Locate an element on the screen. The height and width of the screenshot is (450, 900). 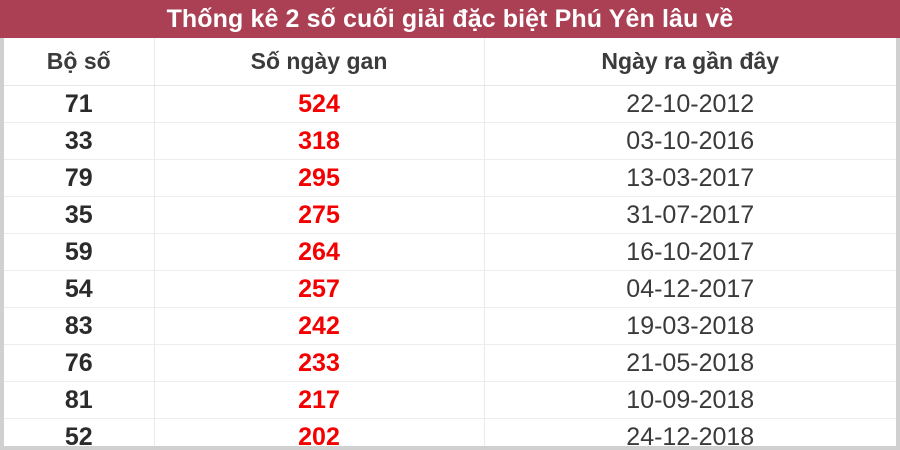
cell-ngay-ra-gan-day: 22-10-2012 is located at coordinates (689, 104).